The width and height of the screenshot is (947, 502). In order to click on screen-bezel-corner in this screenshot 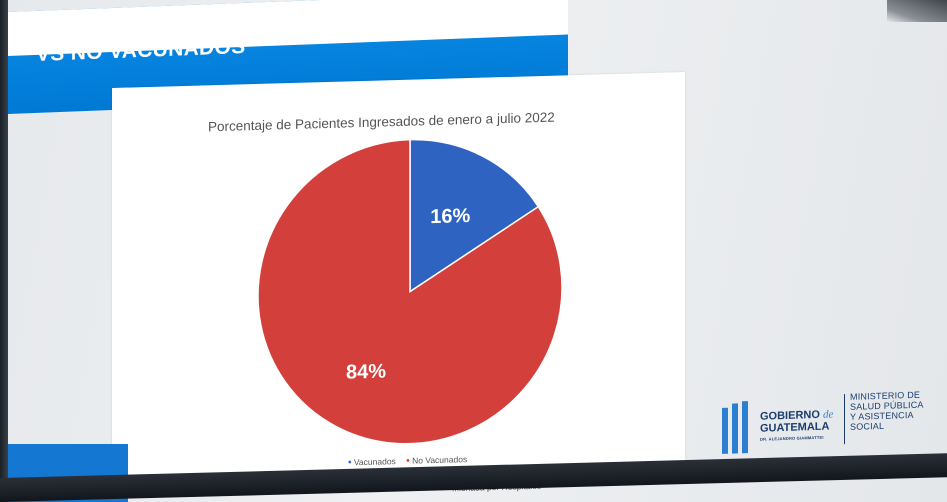, I will do `click(917, 11)`.